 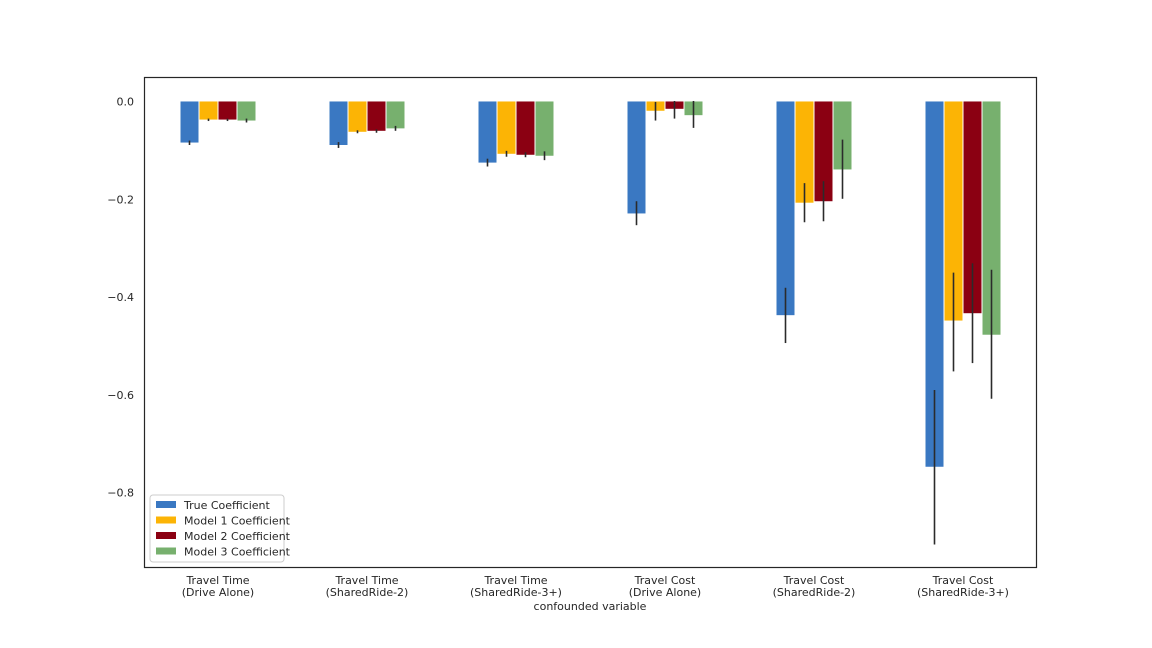 What do you see at coordinates (120, 395) in the screenshot?
I see `y-tick-label: −0.6` at bounding box center [120, 395].